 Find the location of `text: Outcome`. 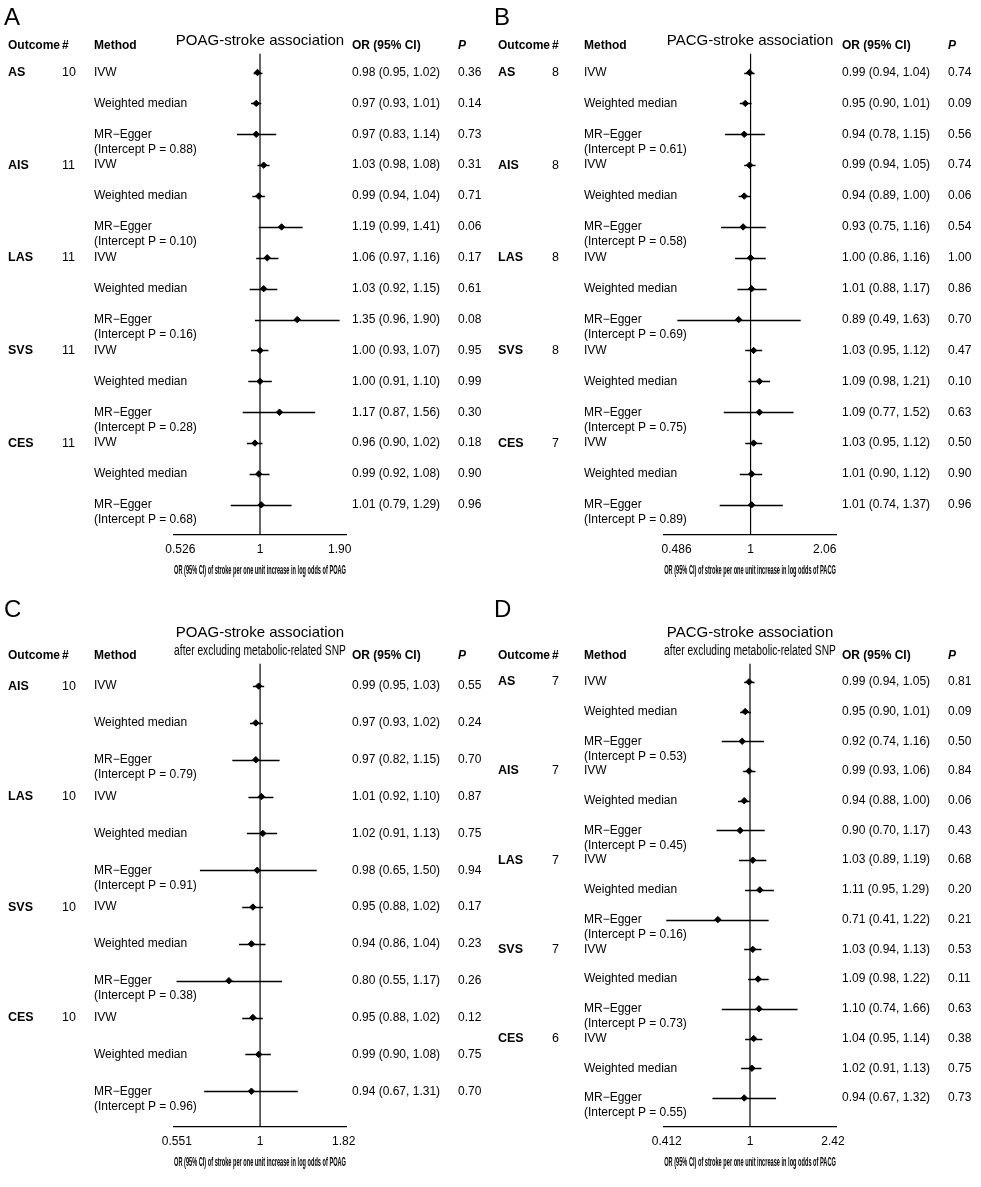

text: Outcome is located at coordinates (34, 45).